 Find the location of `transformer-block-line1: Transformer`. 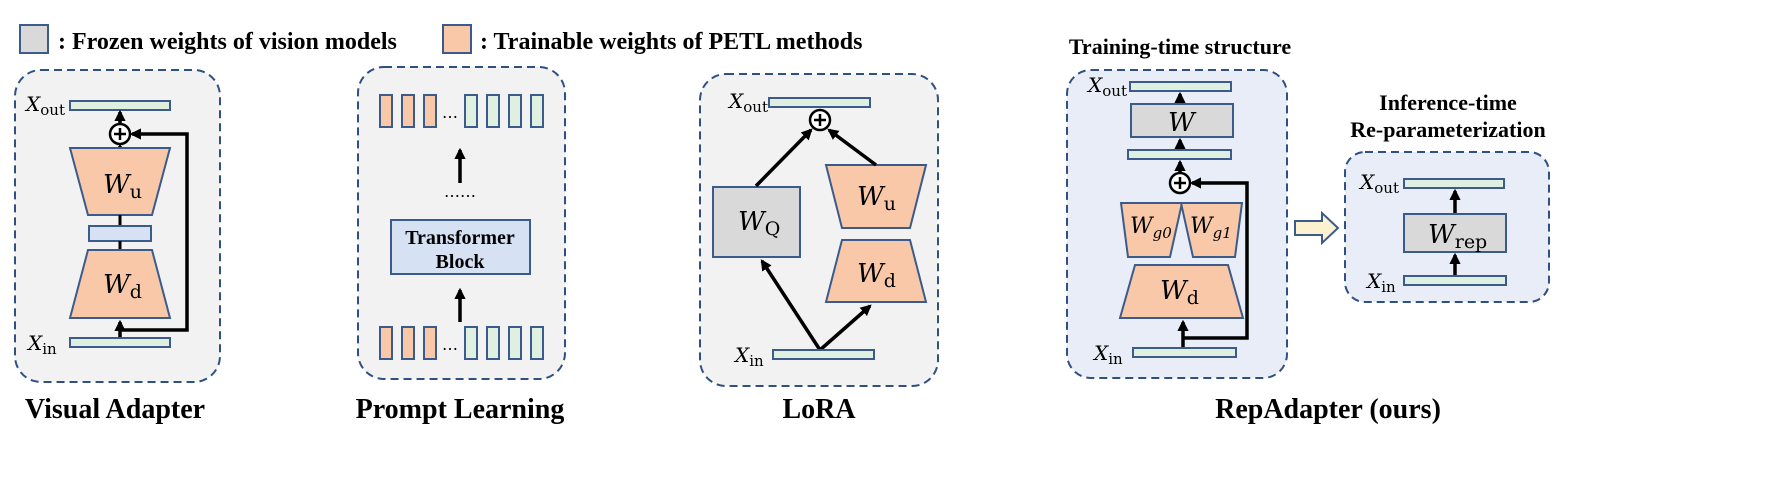

transformer-block-line1: Transformer is located at coordinates (460, 238).